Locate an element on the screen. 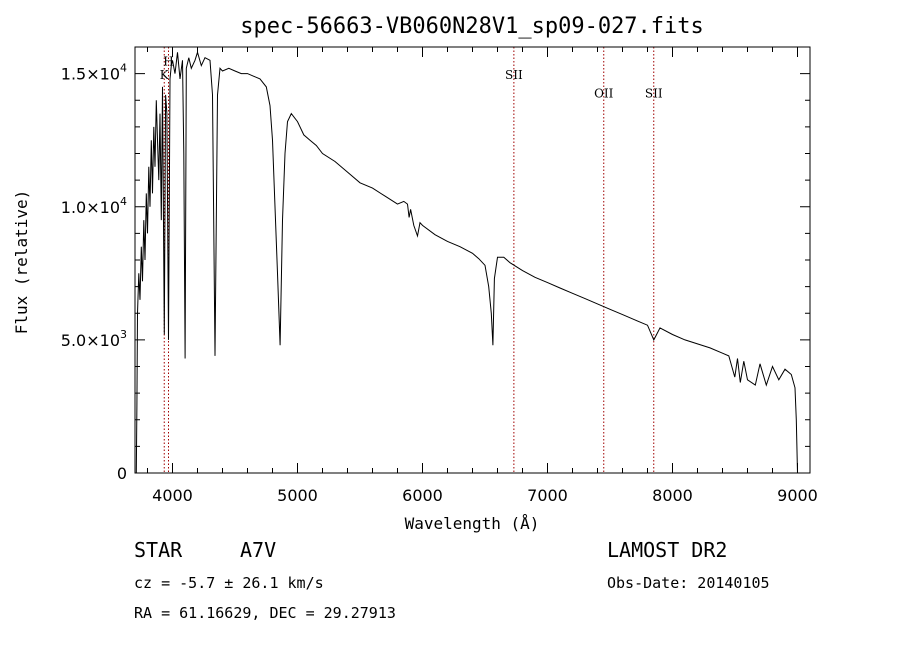 The image size is (900, 649). x-tick-label: 9000 is located at coordinates (797, 495).